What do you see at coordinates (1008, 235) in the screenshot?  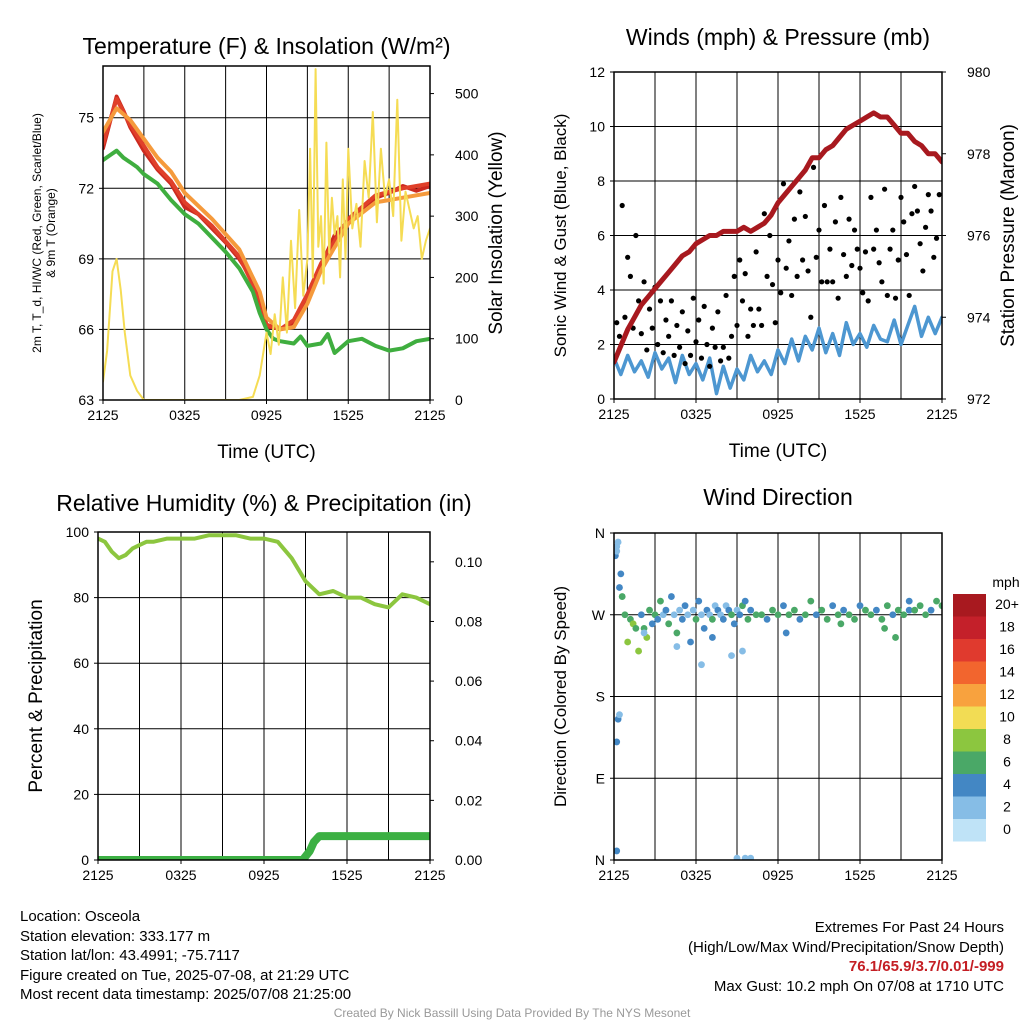 I see `y2-axis-label: Station Pressure (Maroon)` at bounding box center [1008, 235].